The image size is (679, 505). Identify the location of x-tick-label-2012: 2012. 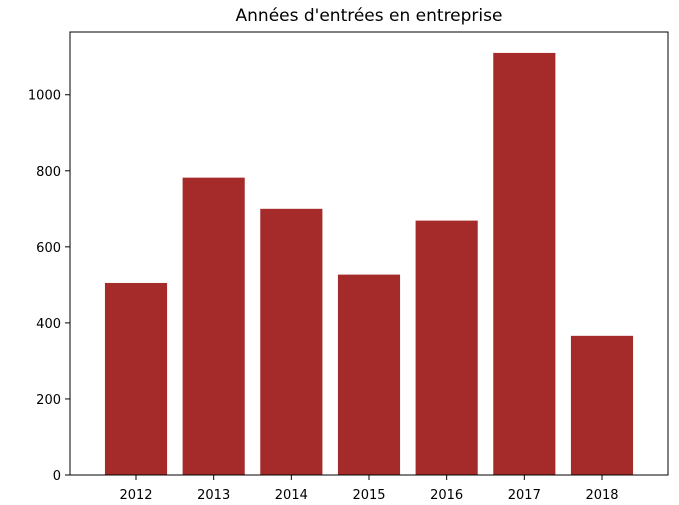
(135, 495).